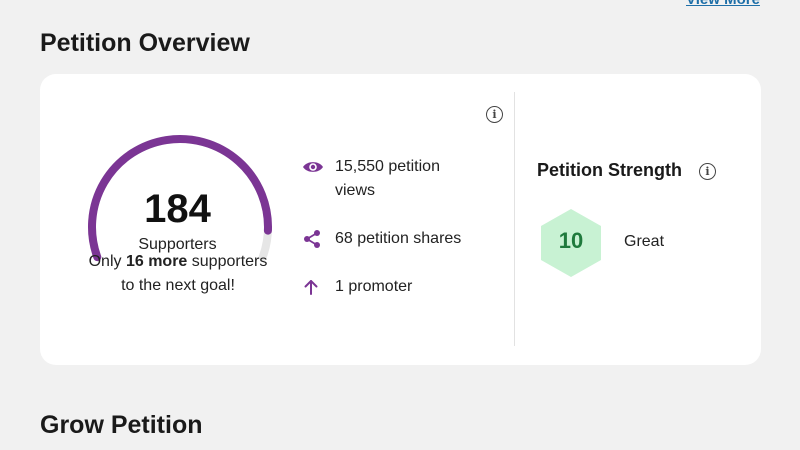  Describe the element at coordinates (177, 209) in the screenshot. I see `supporters-count: 184` at that location.